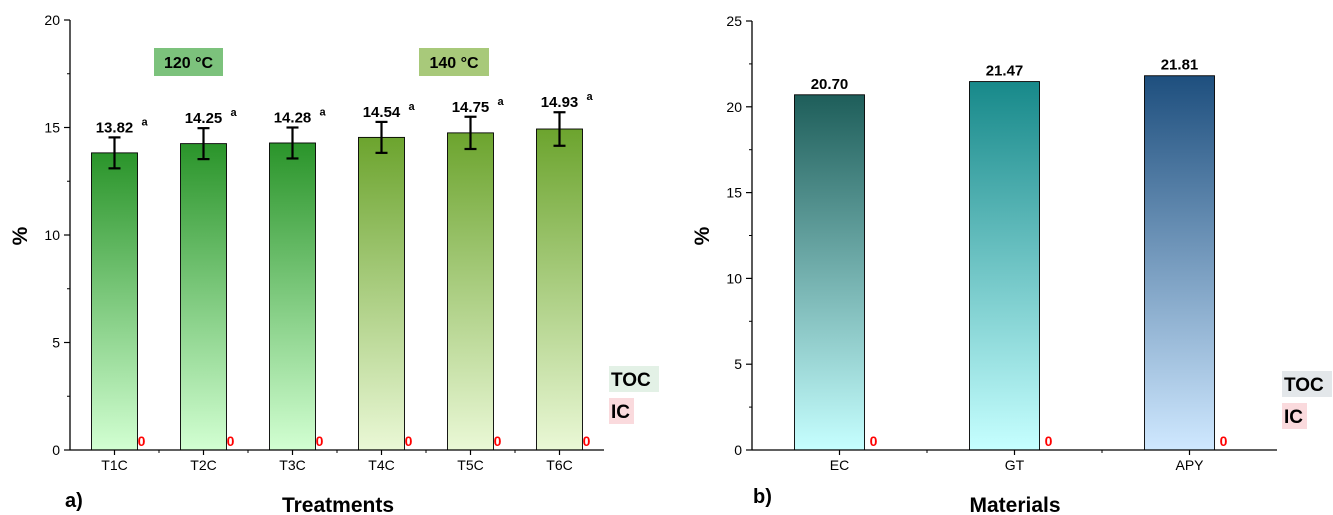  I want to click on panel-a-label: a), so click(74, 501).